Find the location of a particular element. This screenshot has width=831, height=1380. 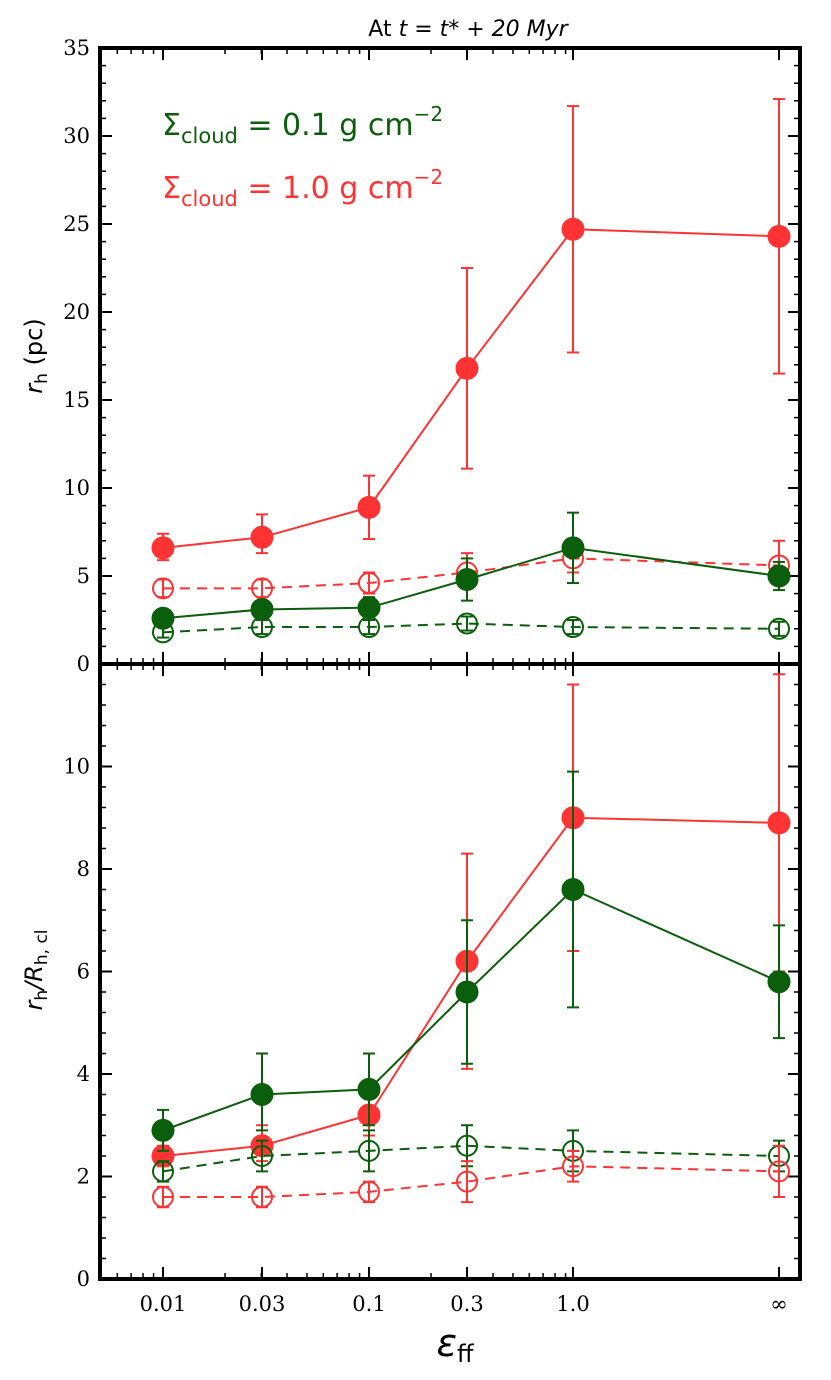

series-open-green is located at coordinates (471, 628).